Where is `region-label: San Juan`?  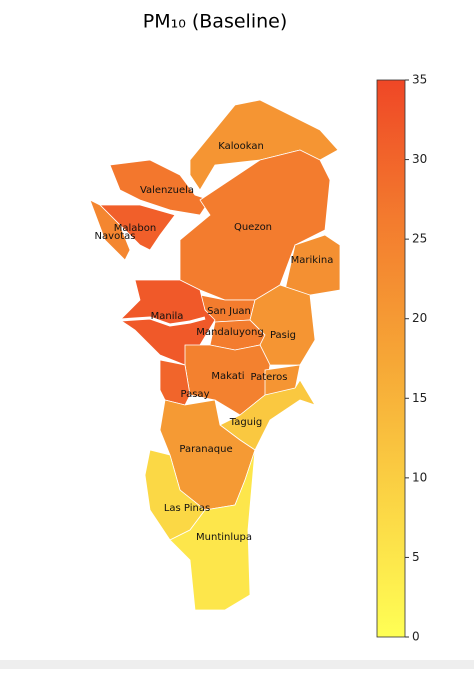
region-label: San Juan is located at coordinates (229, 311).